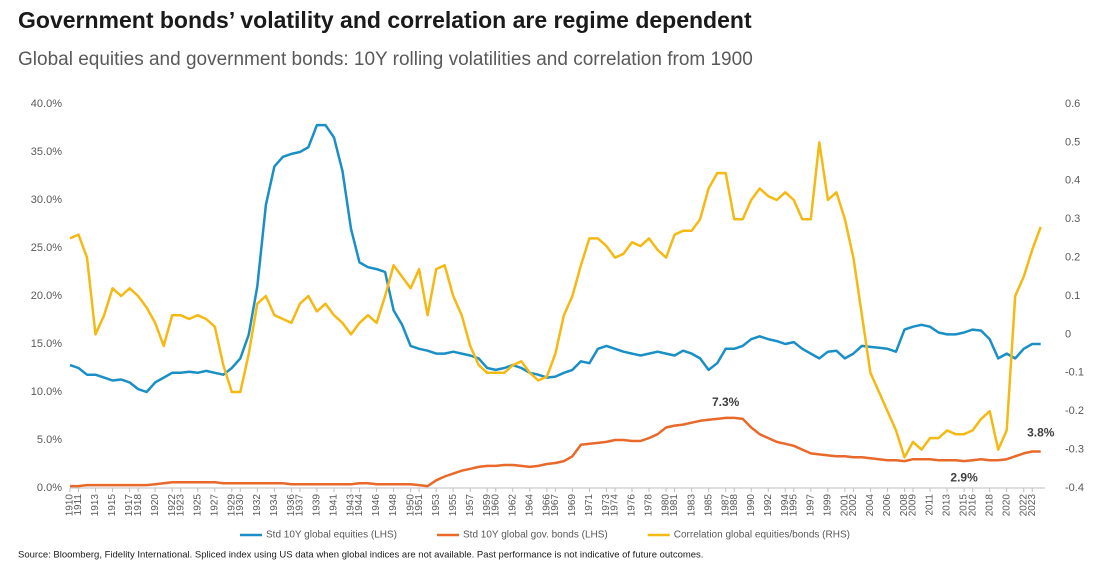 This screenshot has height=564, width=1110. What do you see at coordinates (666, 505) in the screenshot?
I see `x-tick-label: 1980` at bounding box center [666, 505].